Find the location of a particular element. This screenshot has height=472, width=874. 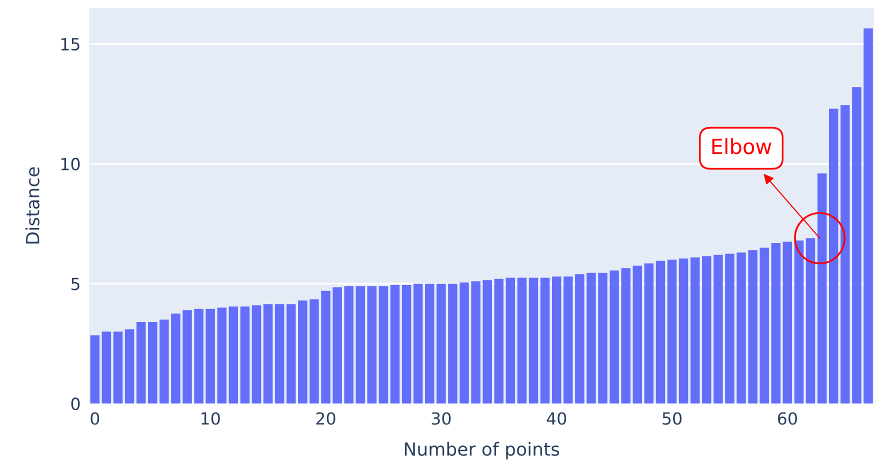

annotation: Elbow is located at coordinates (742, 146).